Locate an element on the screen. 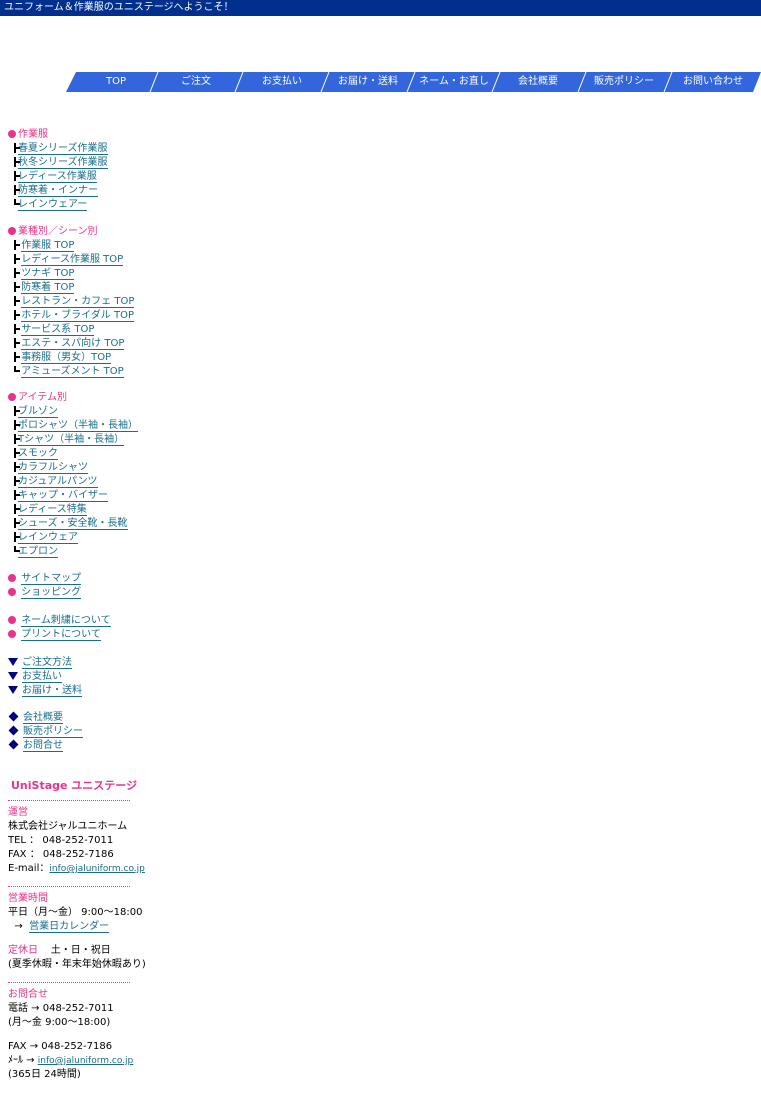 The height and width of the screenshot is (1096, 761). list-item: エプロン is located at coordinates (73, 552).